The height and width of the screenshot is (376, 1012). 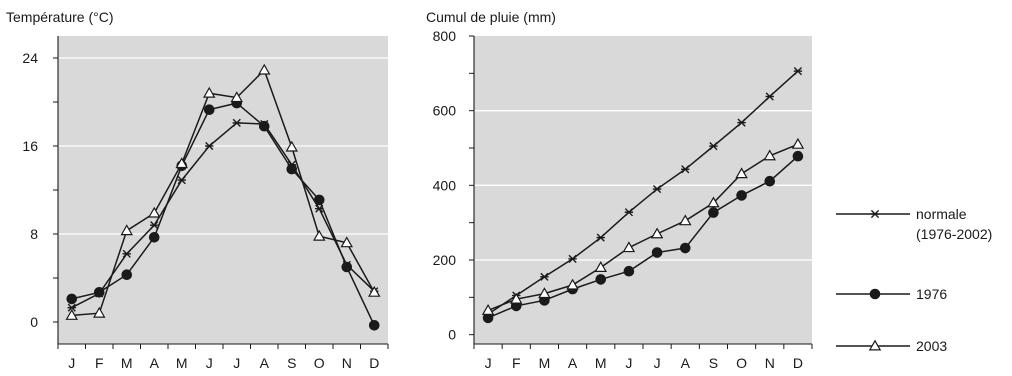 What do you see at coordinates (127, 363) in the screenshot?
I see `x-tick-label: M` at bounding box center [127, 363].